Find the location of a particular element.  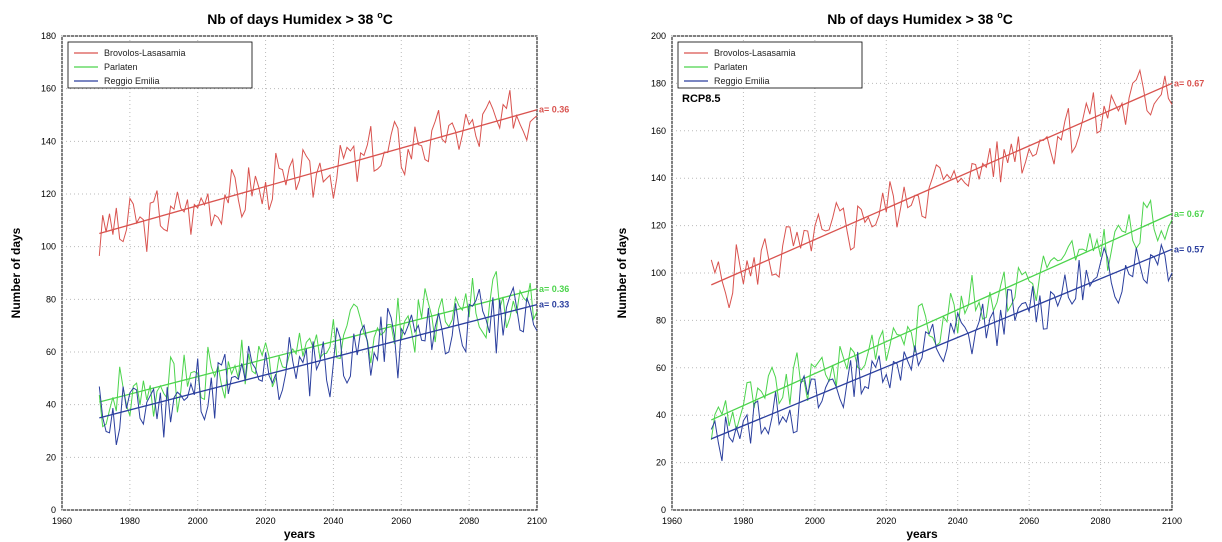

scenario-label: RCP8.5 is located at coordinates (701, 99).